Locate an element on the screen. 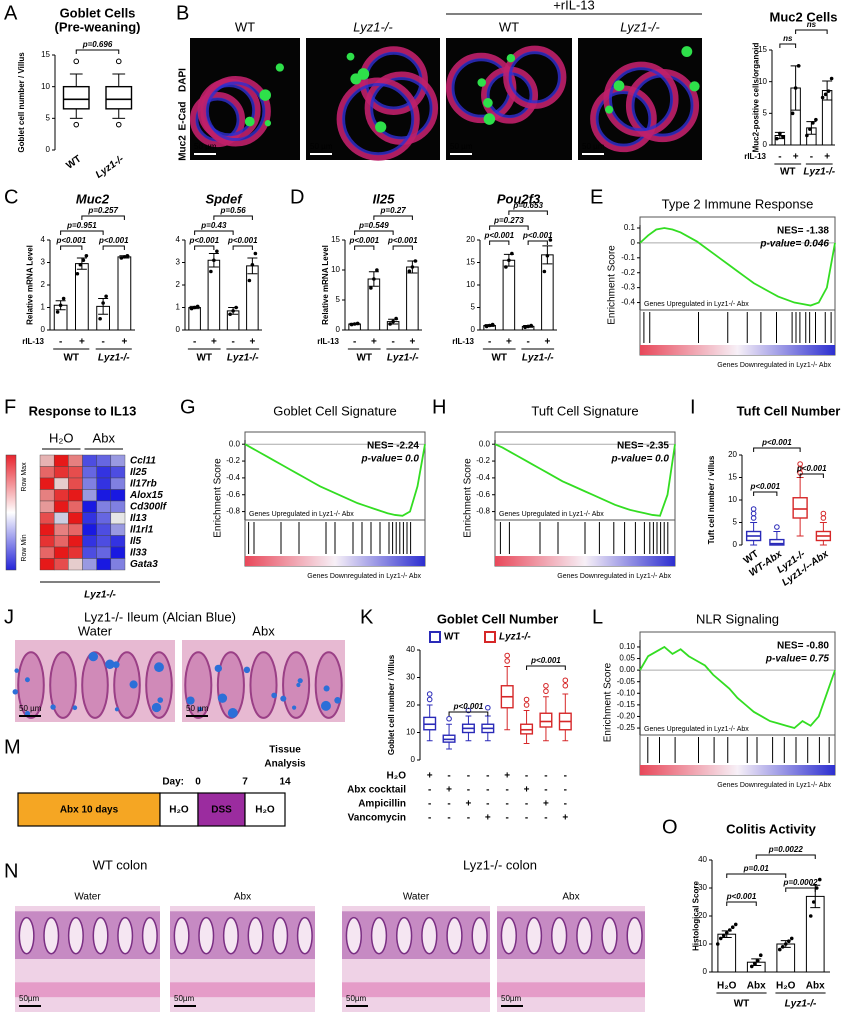 This screenshot has width=845, height=1020. muscle is located at coordinates (242, 990).